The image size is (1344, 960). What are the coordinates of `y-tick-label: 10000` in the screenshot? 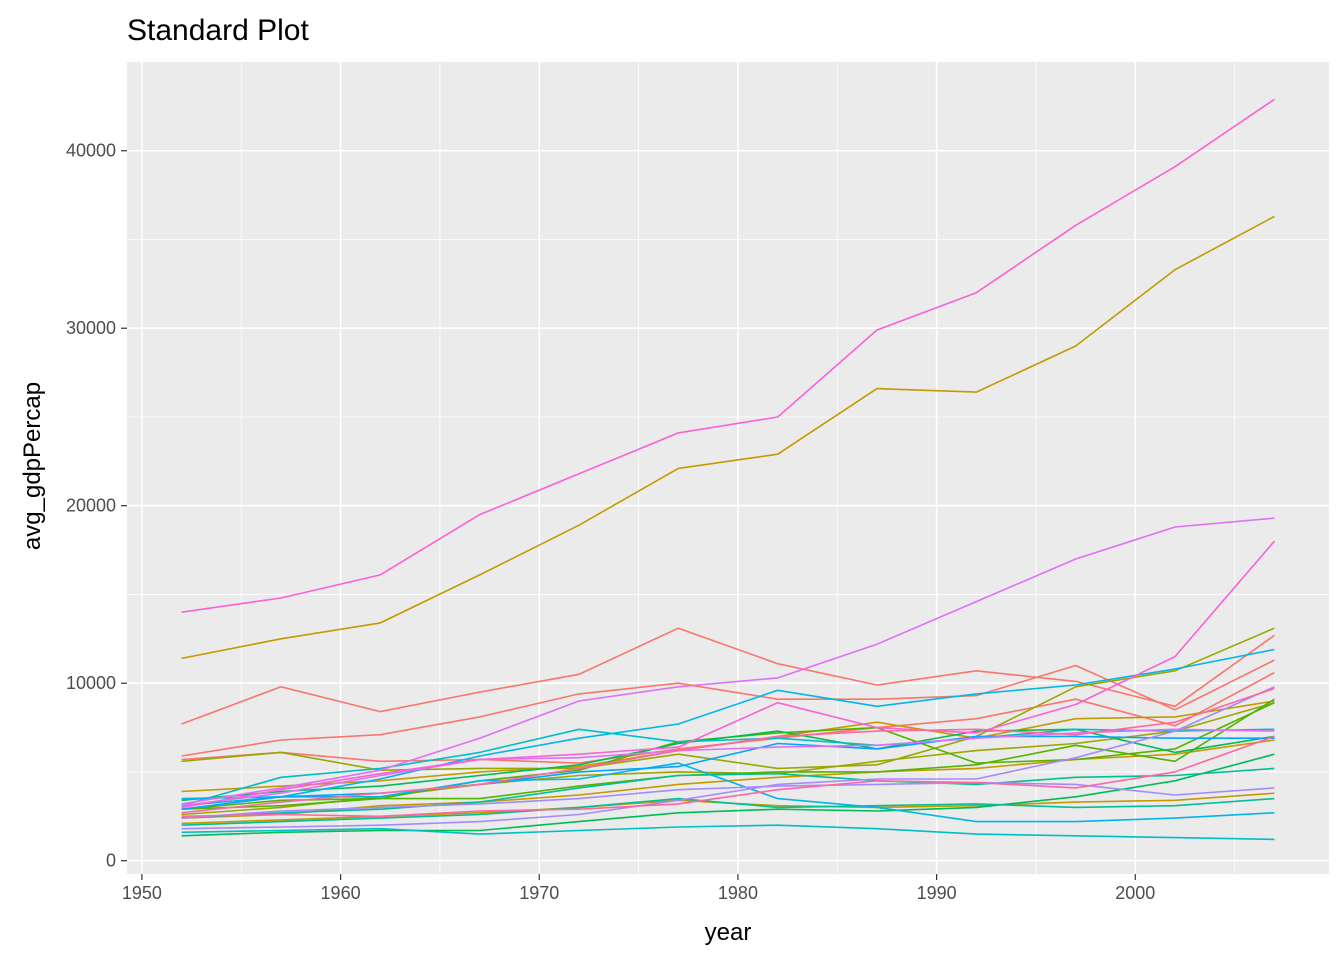 It's located at (91, 683).